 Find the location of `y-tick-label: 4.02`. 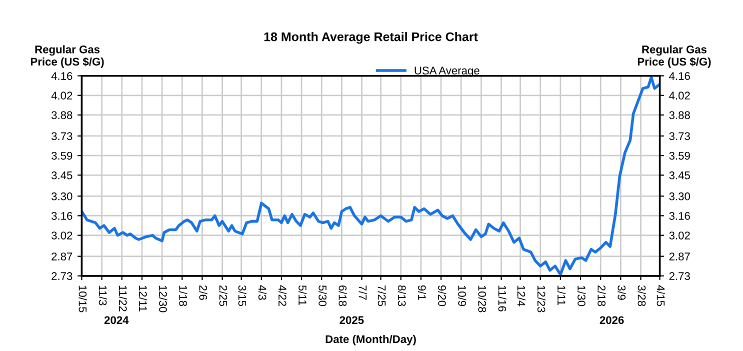

y-tick-label: 4.02 is located at coordinates (61, 96).